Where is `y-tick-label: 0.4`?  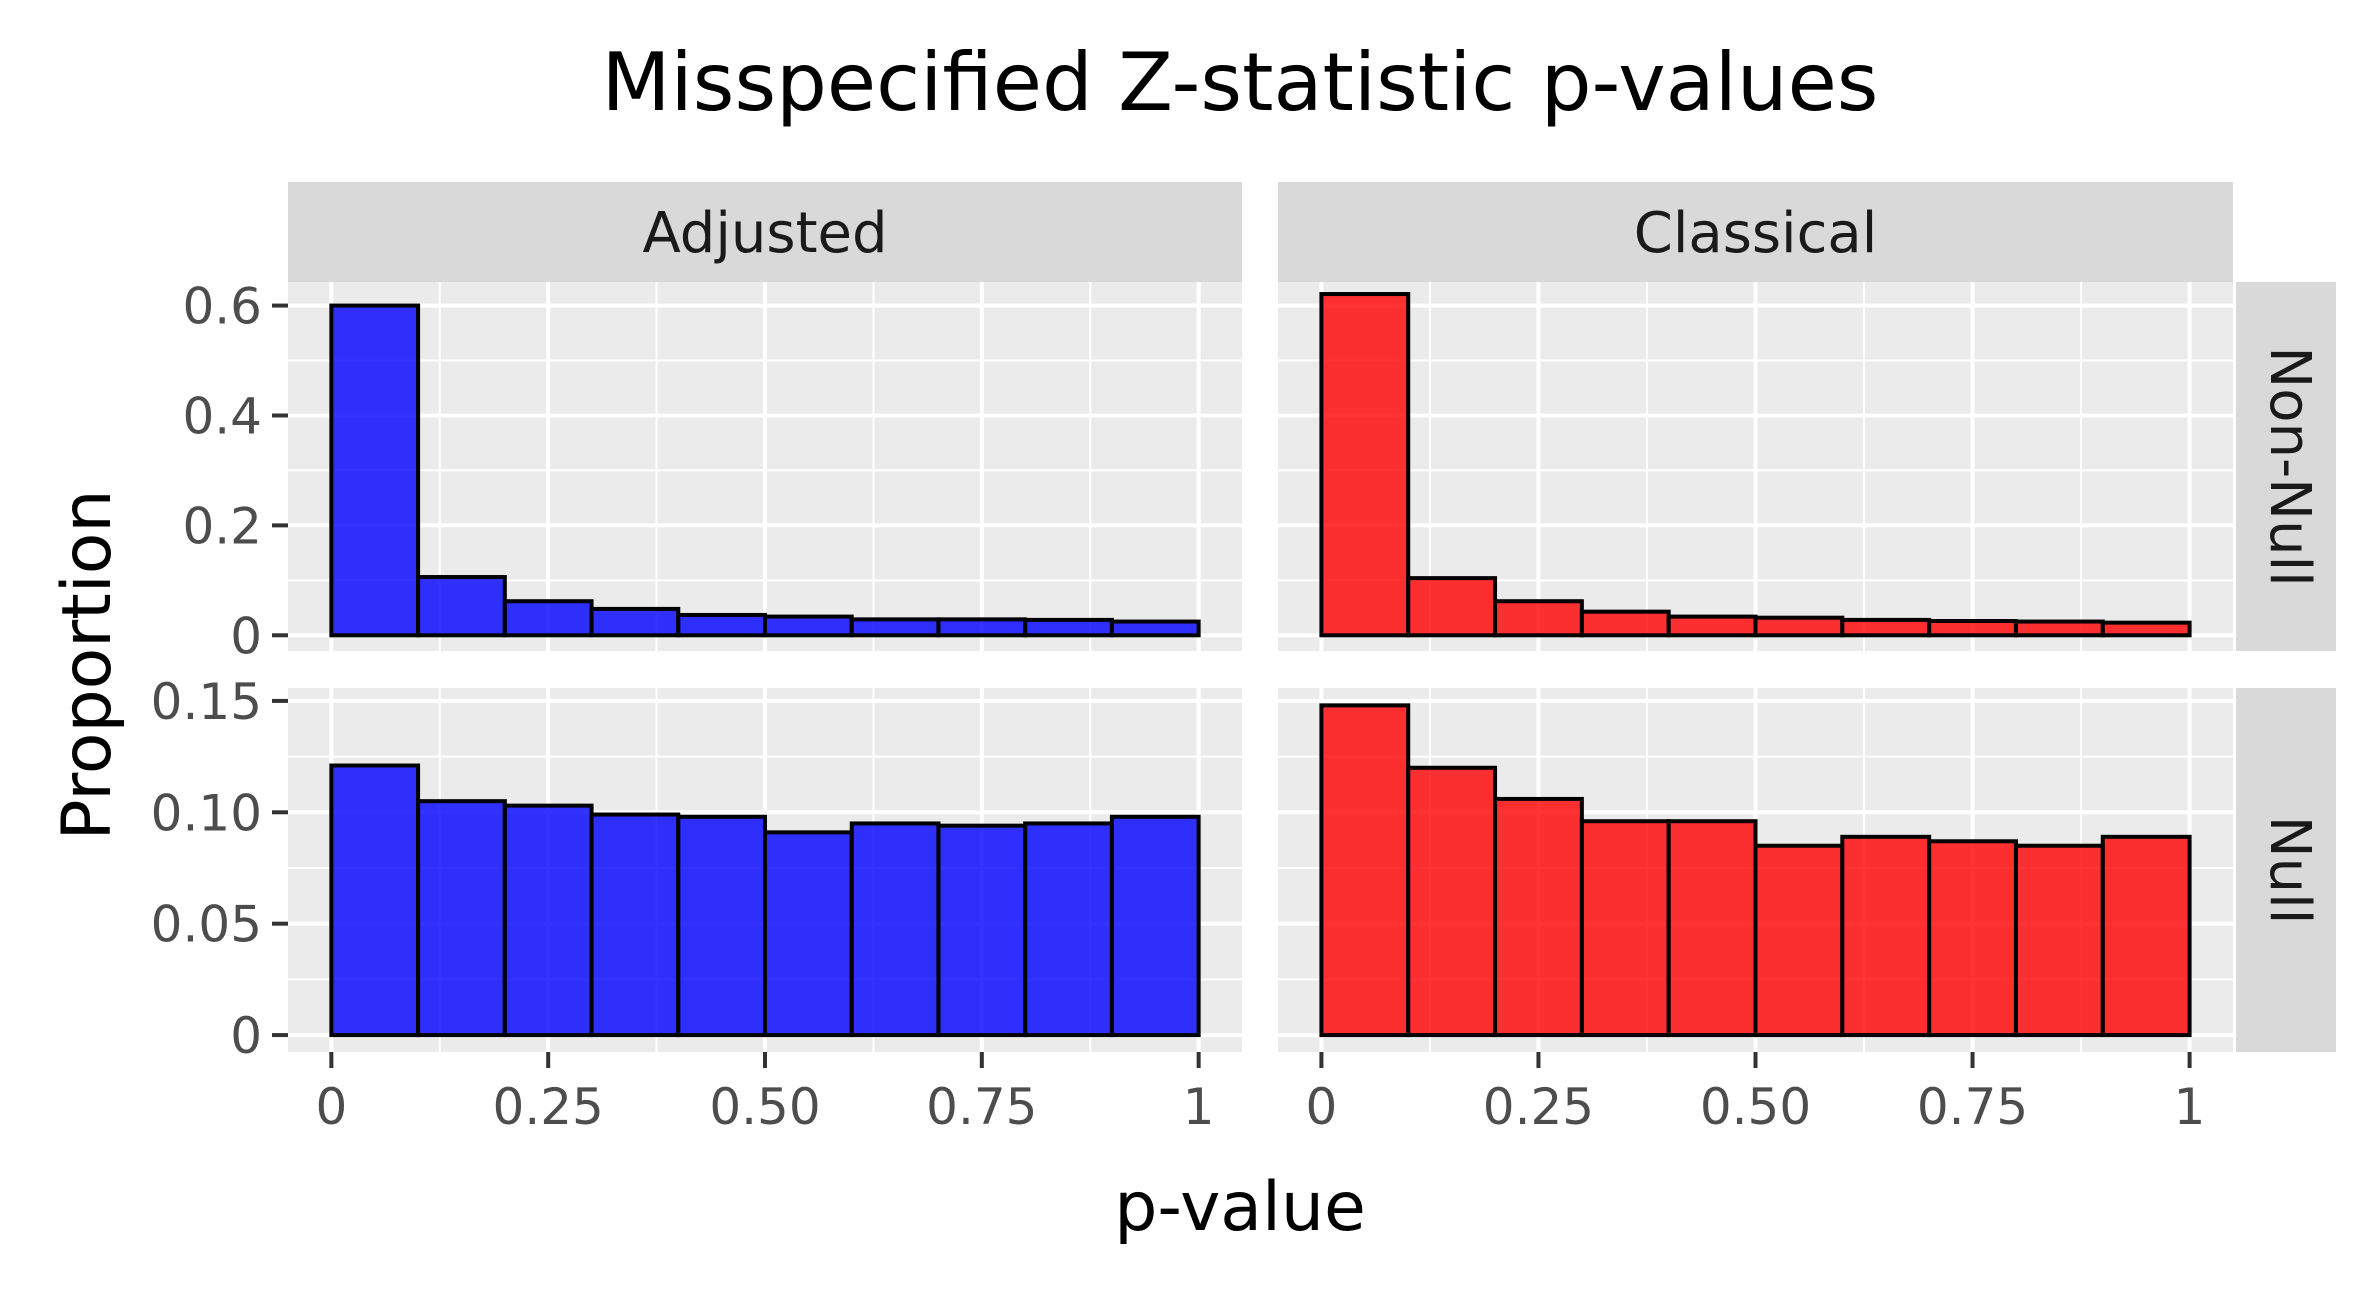
y-tick-label: 0.4 is located at coordinates (222, 416).